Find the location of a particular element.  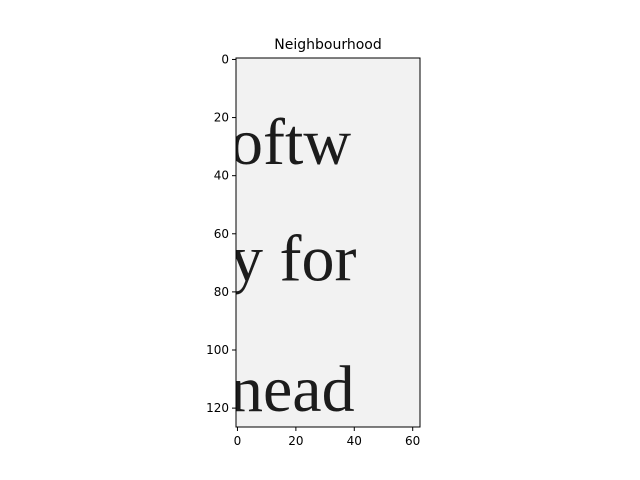

x-axis: 0 20 40 60 is located at coordinates (327, 437).